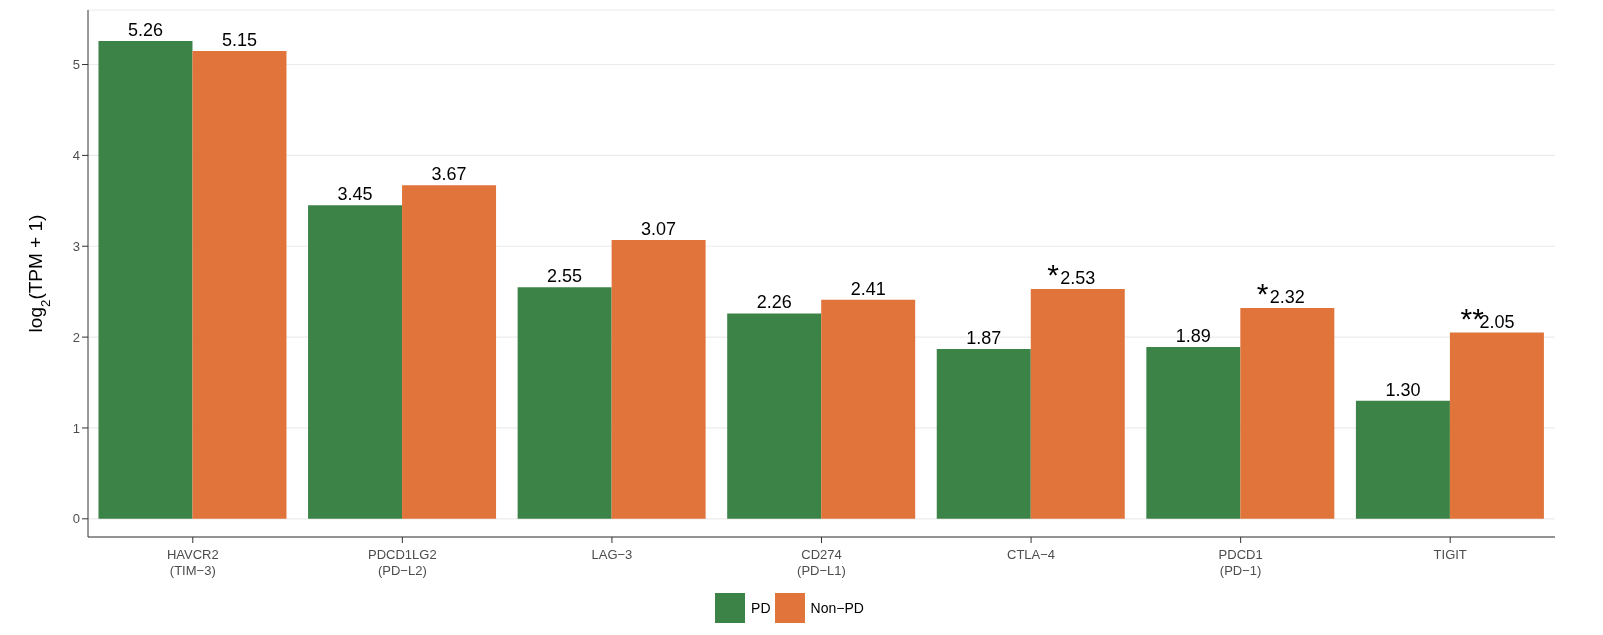 The image size is (1603, 635). What do you see at coordinates (1450, 554) in the screenshot?
I see `x-tick-label: TIGIT` at bounding box center [1450, 554].